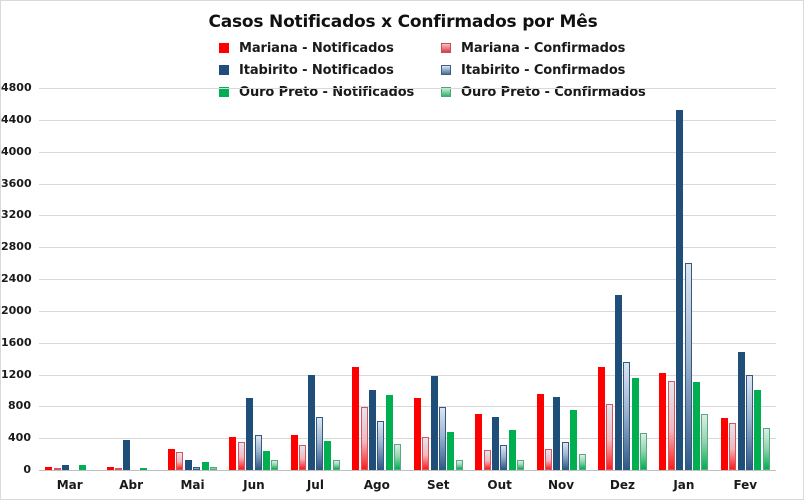 This screenshot has height=500, width=804. What do you see at coordinates (16, 151) in the screenshot?
I see `y-tick-label: 4000` at bounding box center [16, 151].